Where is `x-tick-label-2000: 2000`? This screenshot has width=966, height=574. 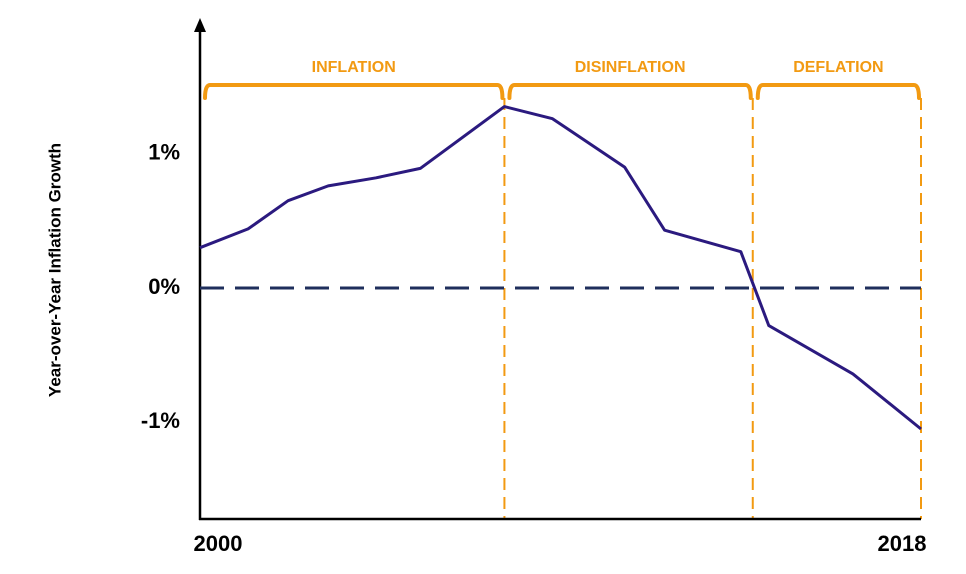
x-tick-label-2000: 2000 is located at coordinates (218, 543).